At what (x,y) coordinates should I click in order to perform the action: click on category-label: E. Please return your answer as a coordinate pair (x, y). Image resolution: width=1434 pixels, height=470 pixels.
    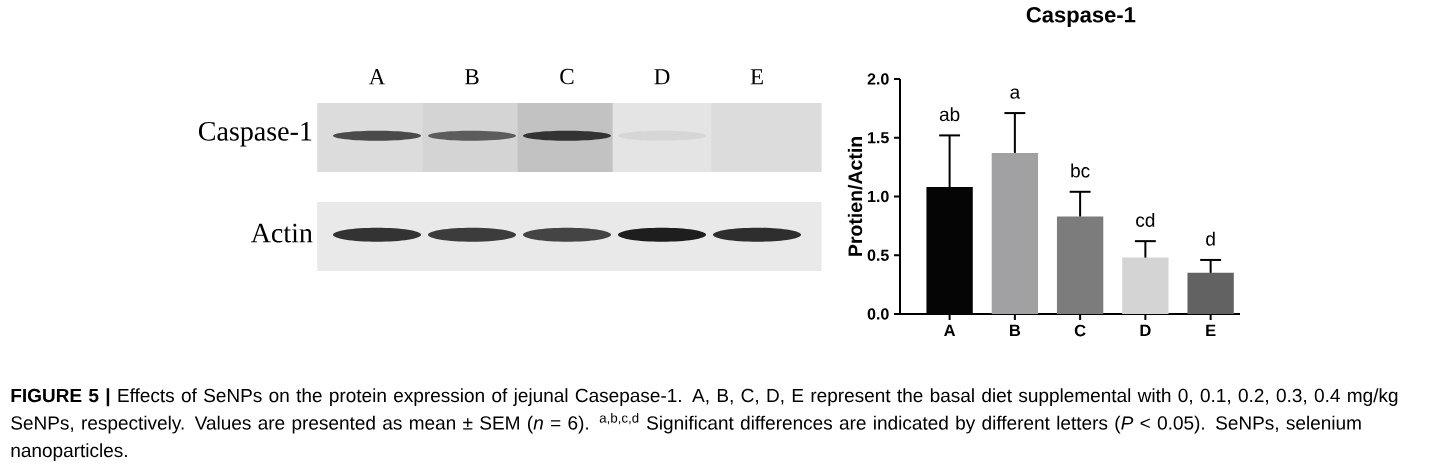
    Looking at the image, I should click on (756, 77).